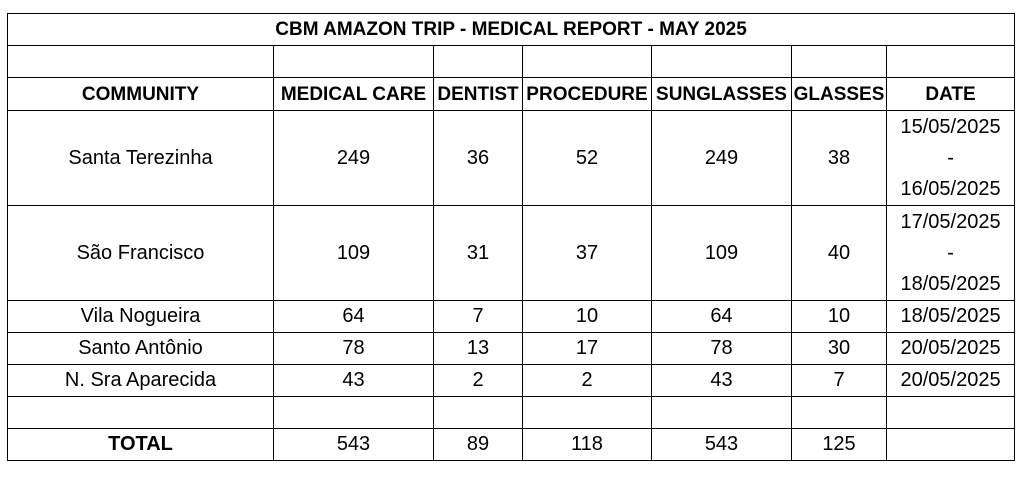  Describe the element at coordinates (140, 380) in the screenshot. I see `community-cell: N. Sra Aparecida` at that location.